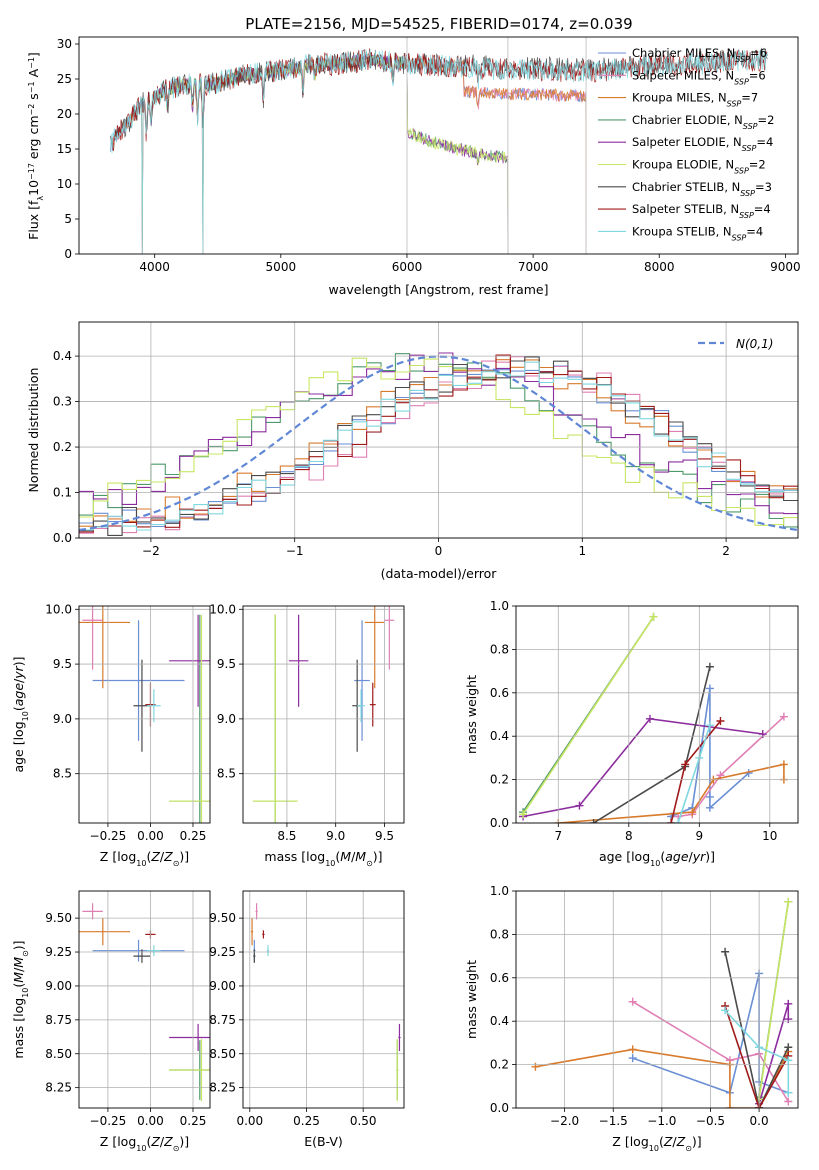 Image resolution: width=819 pixels, height=1170 pixels. Describe the element at coordinates (222, 1020) in the screenshot. I see `y-tick-label: 8.75` at that location.